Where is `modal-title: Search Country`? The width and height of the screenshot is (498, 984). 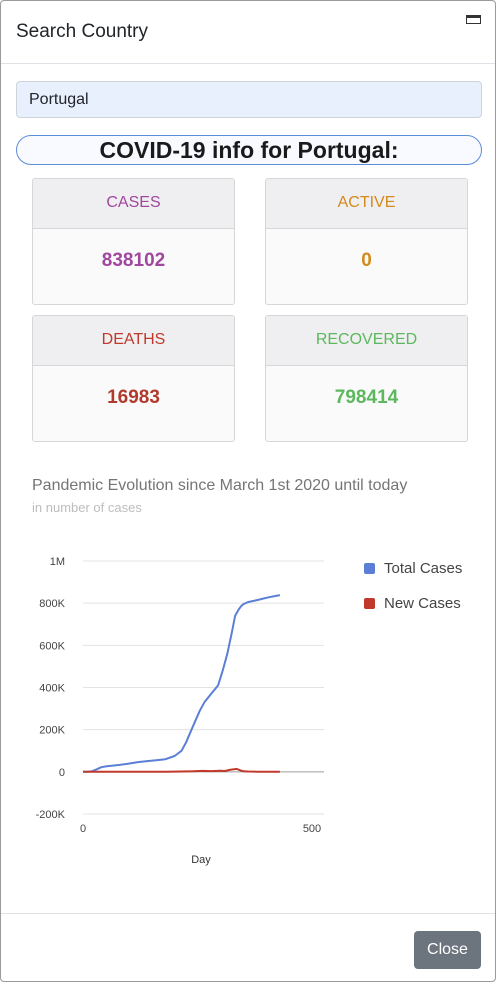 modal-title: Search Country is located at coordinates (82, 31).